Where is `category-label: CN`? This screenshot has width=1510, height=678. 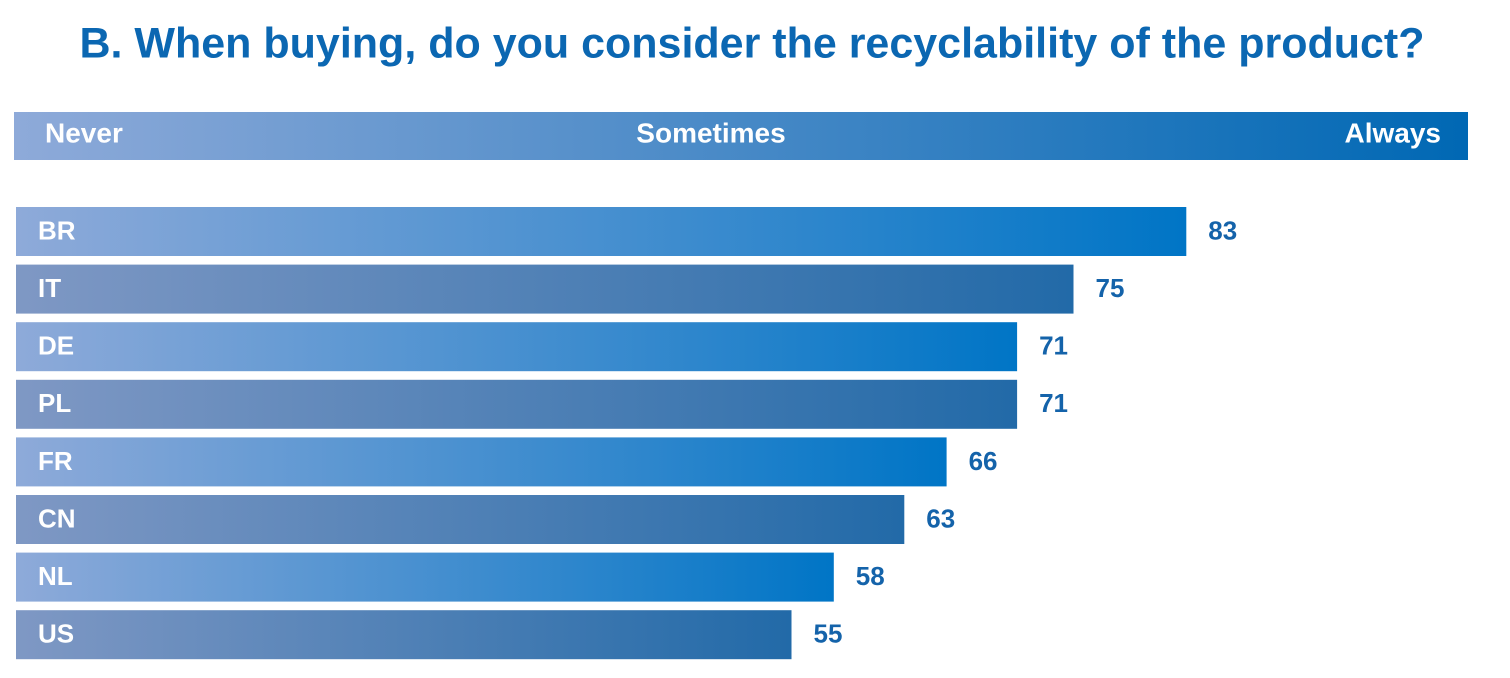 category-label: CN is located at coordinates (57, 518).